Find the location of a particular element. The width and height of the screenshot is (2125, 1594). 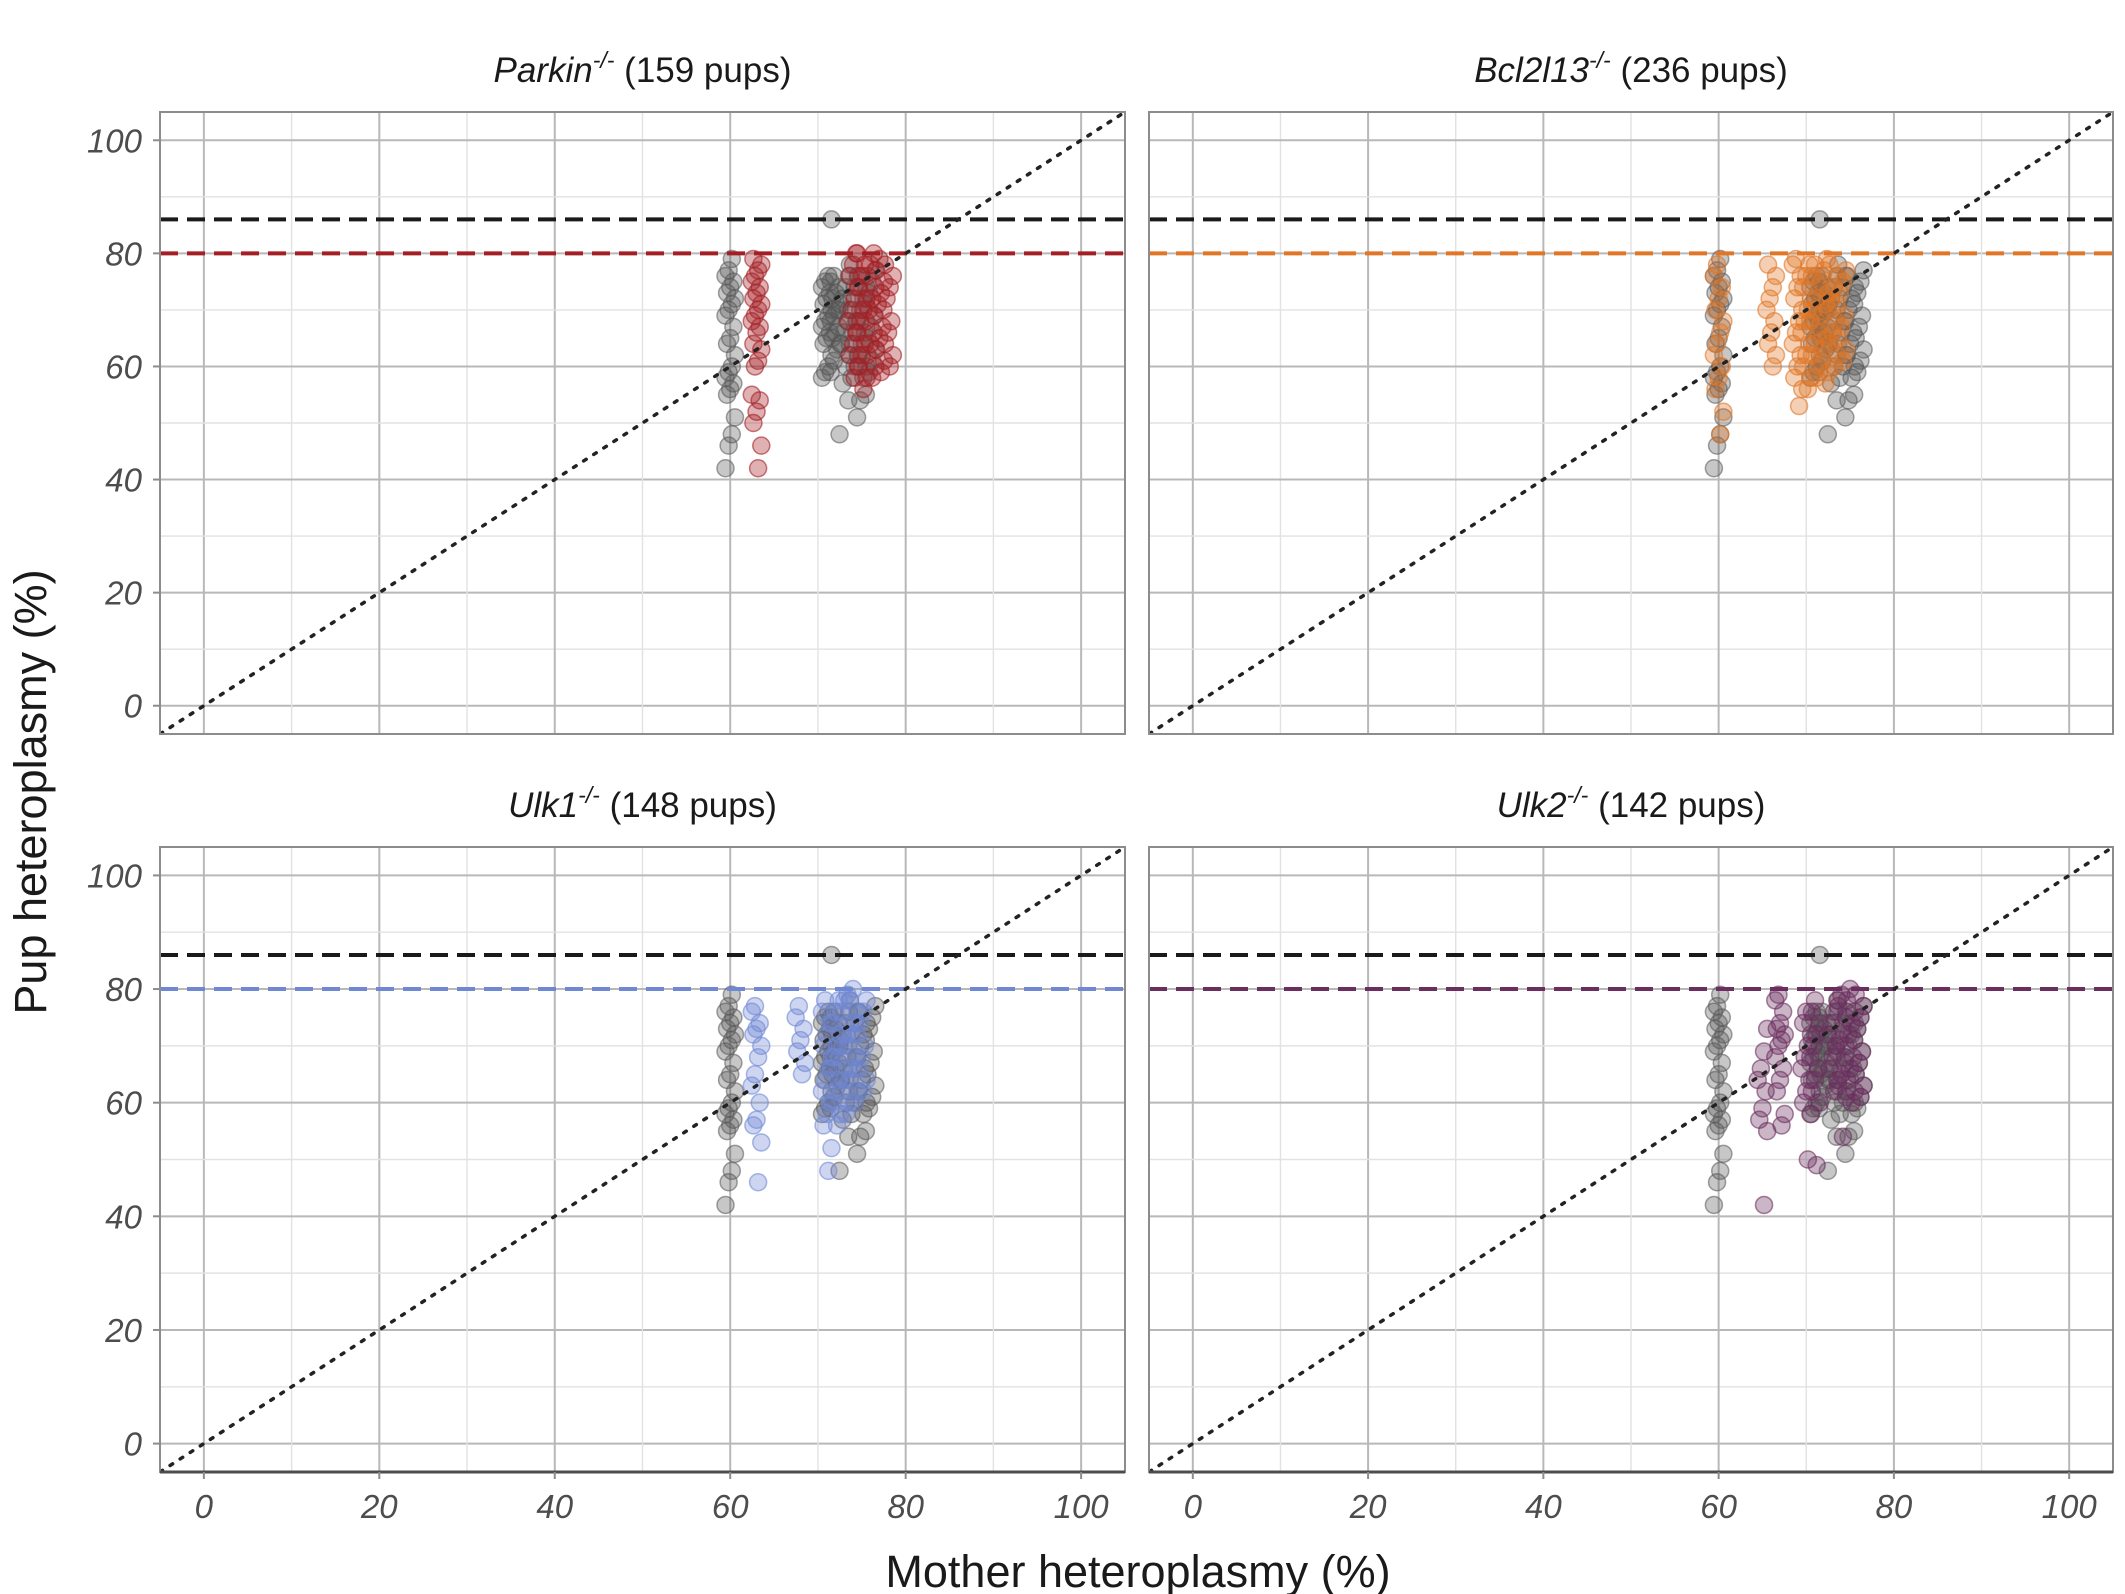

pup-count: (148 pups) is located at coordinates (688, 805).